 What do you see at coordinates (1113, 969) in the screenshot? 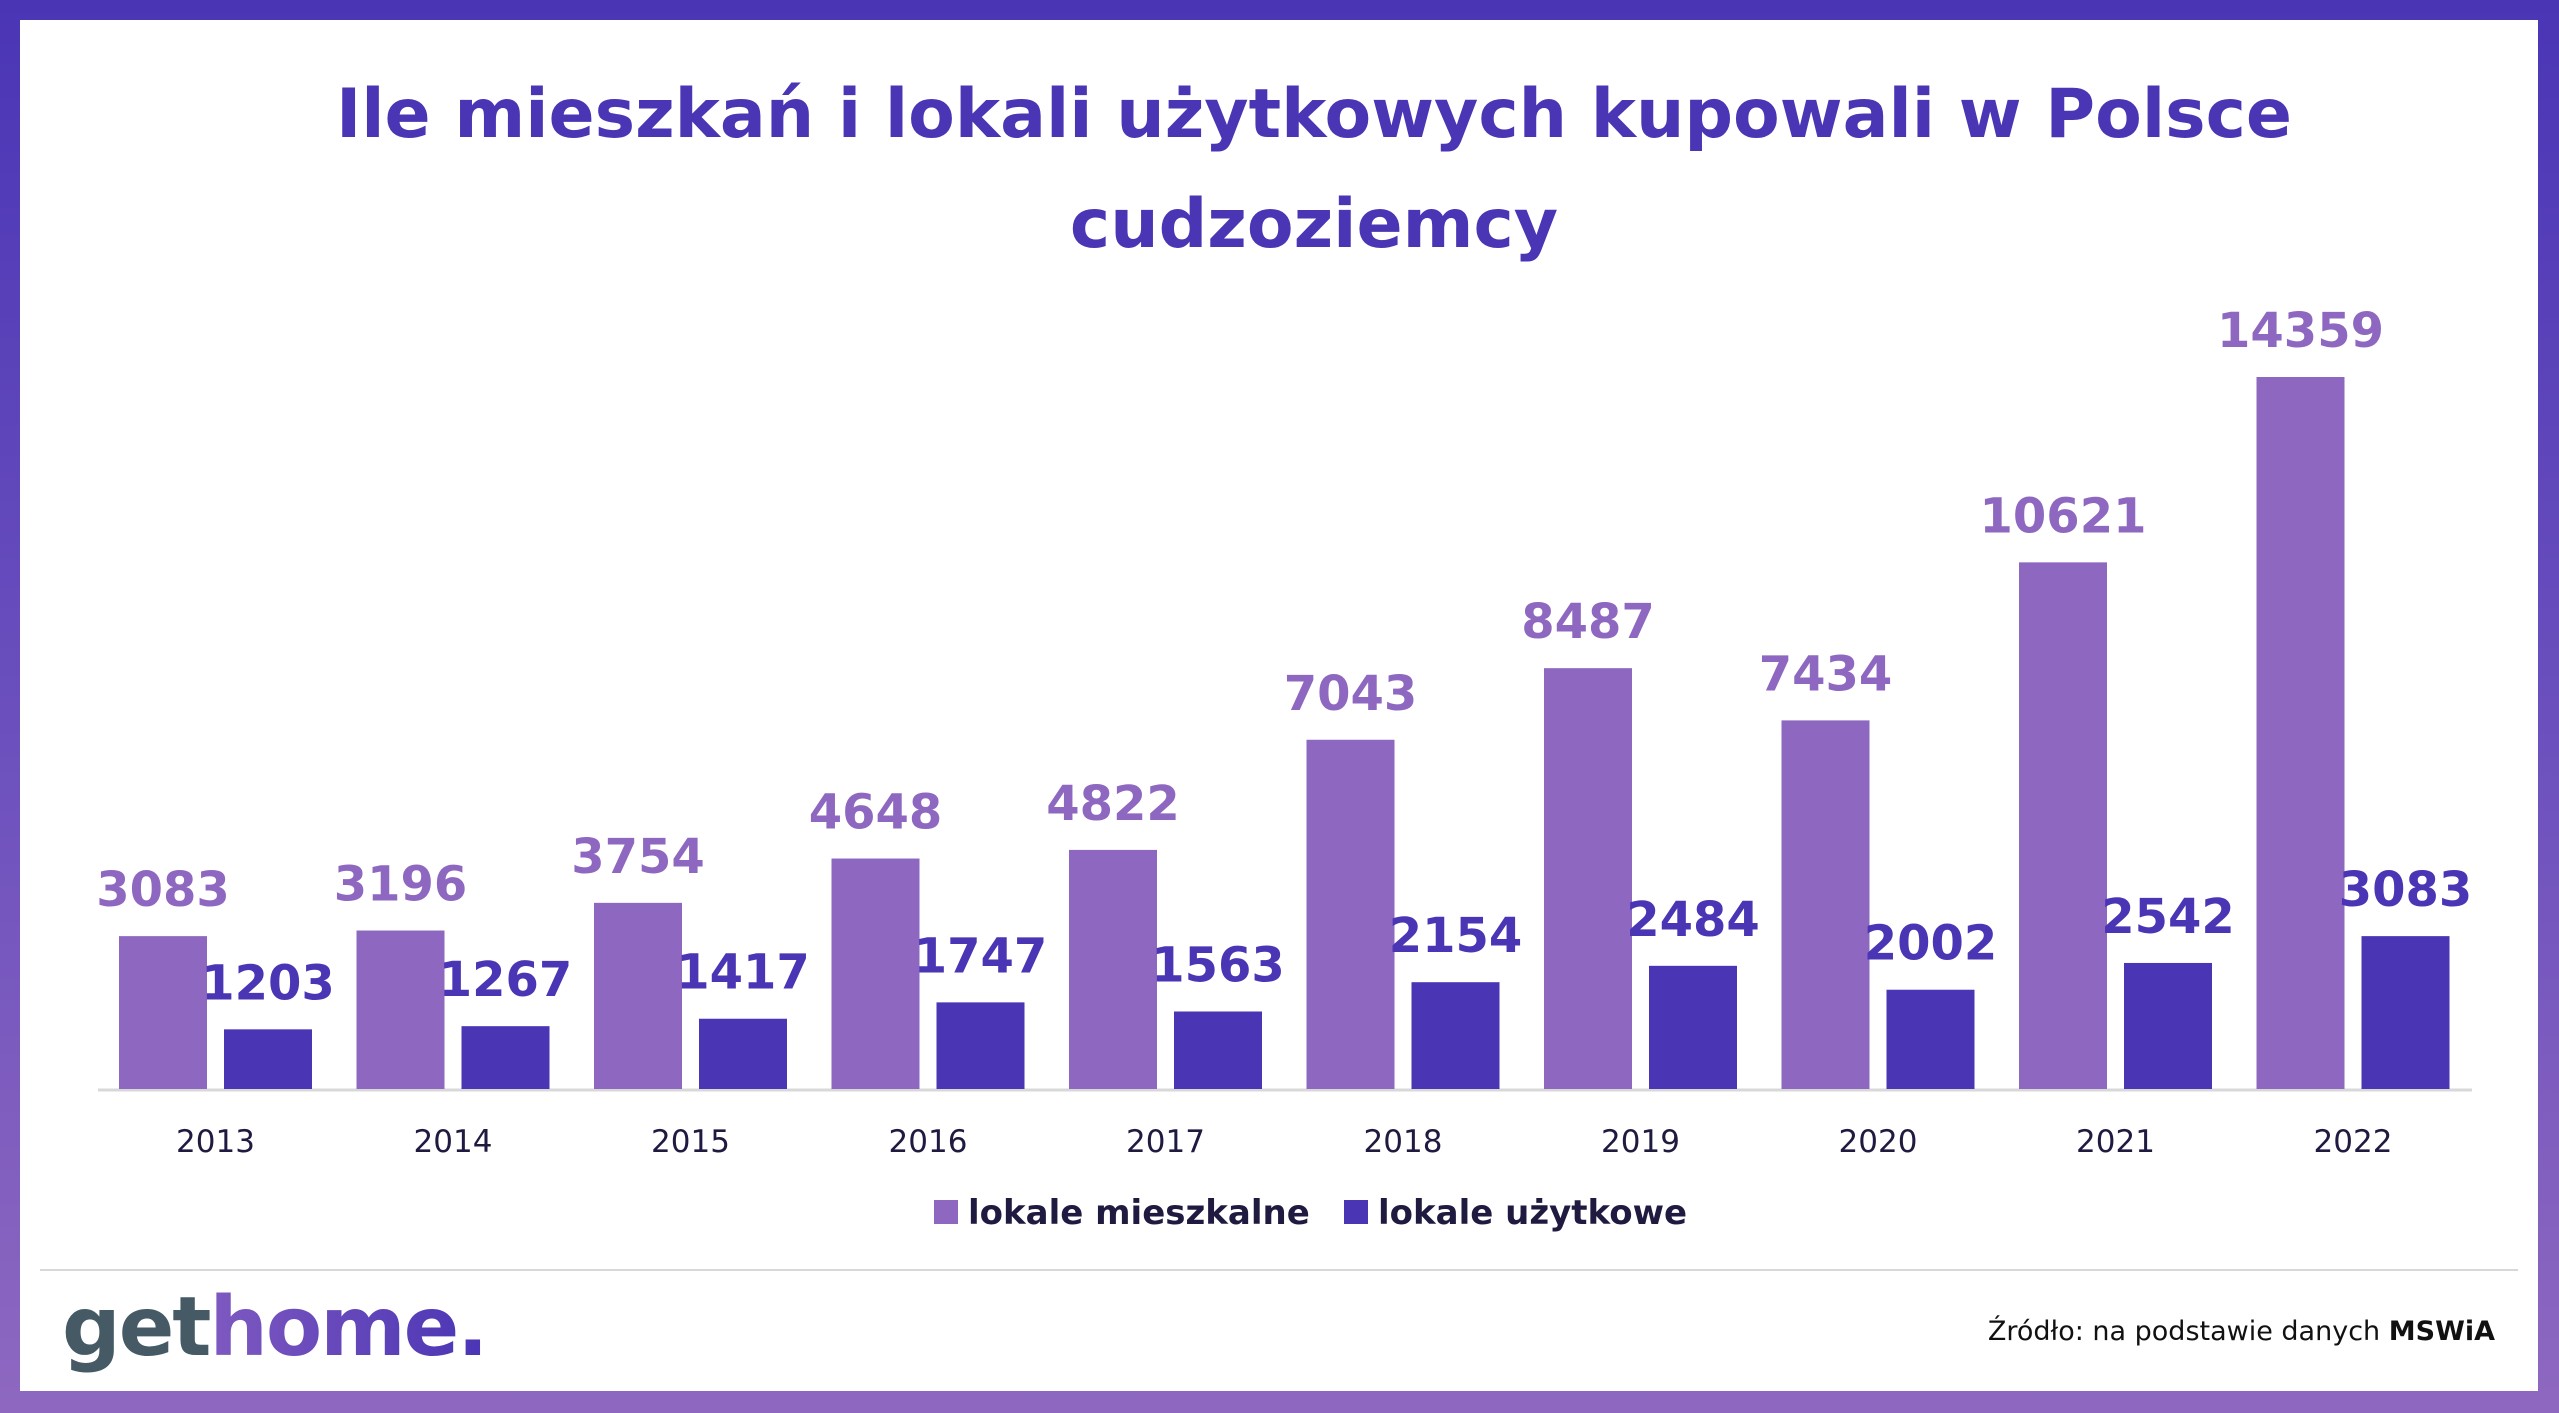
I see `bar-mieszkalne-2017` at bounding box center [1113, 969].